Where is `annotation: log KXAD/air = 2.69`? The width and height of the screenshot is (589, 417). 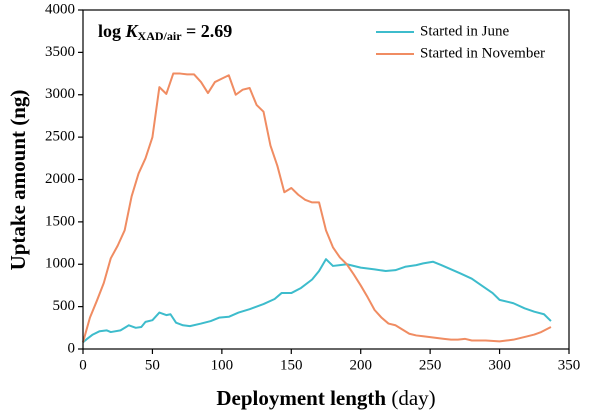
annotation: log KXAD/air = 2.69 is located at coordinates (165, 32).